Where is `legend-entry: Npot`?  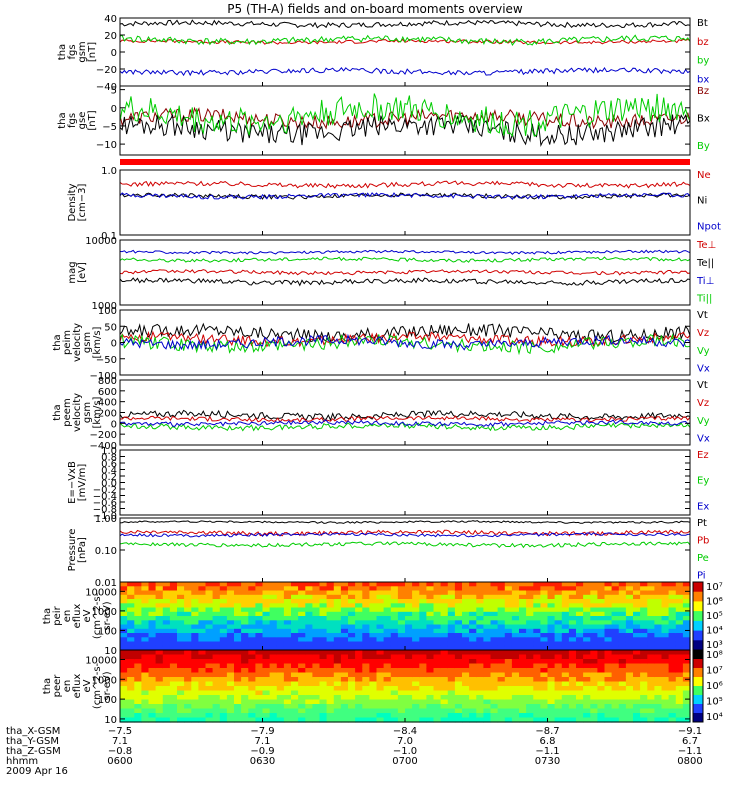 legend-entry: Npot is located at coordinates (709, 226).